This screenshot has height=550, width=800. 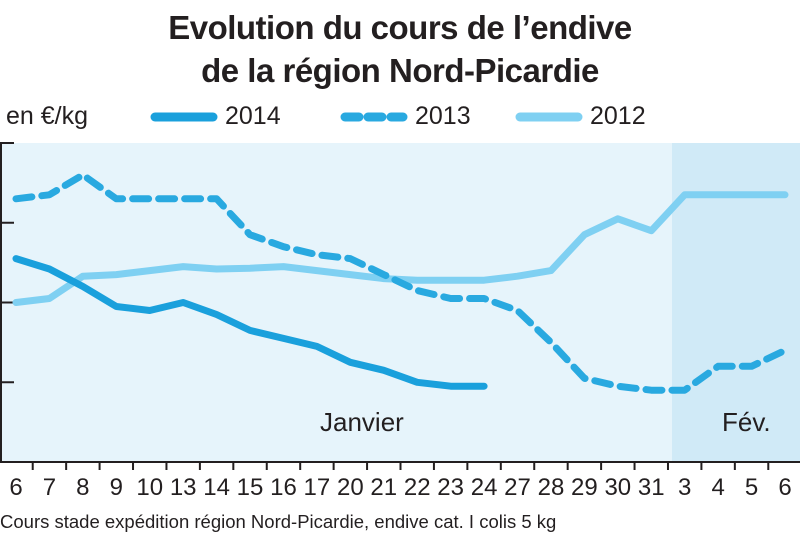 What do you see at coordinates (317, 487) in the screenshot?
I see `x-tick-label: 17` at bounding box center [317, 487].